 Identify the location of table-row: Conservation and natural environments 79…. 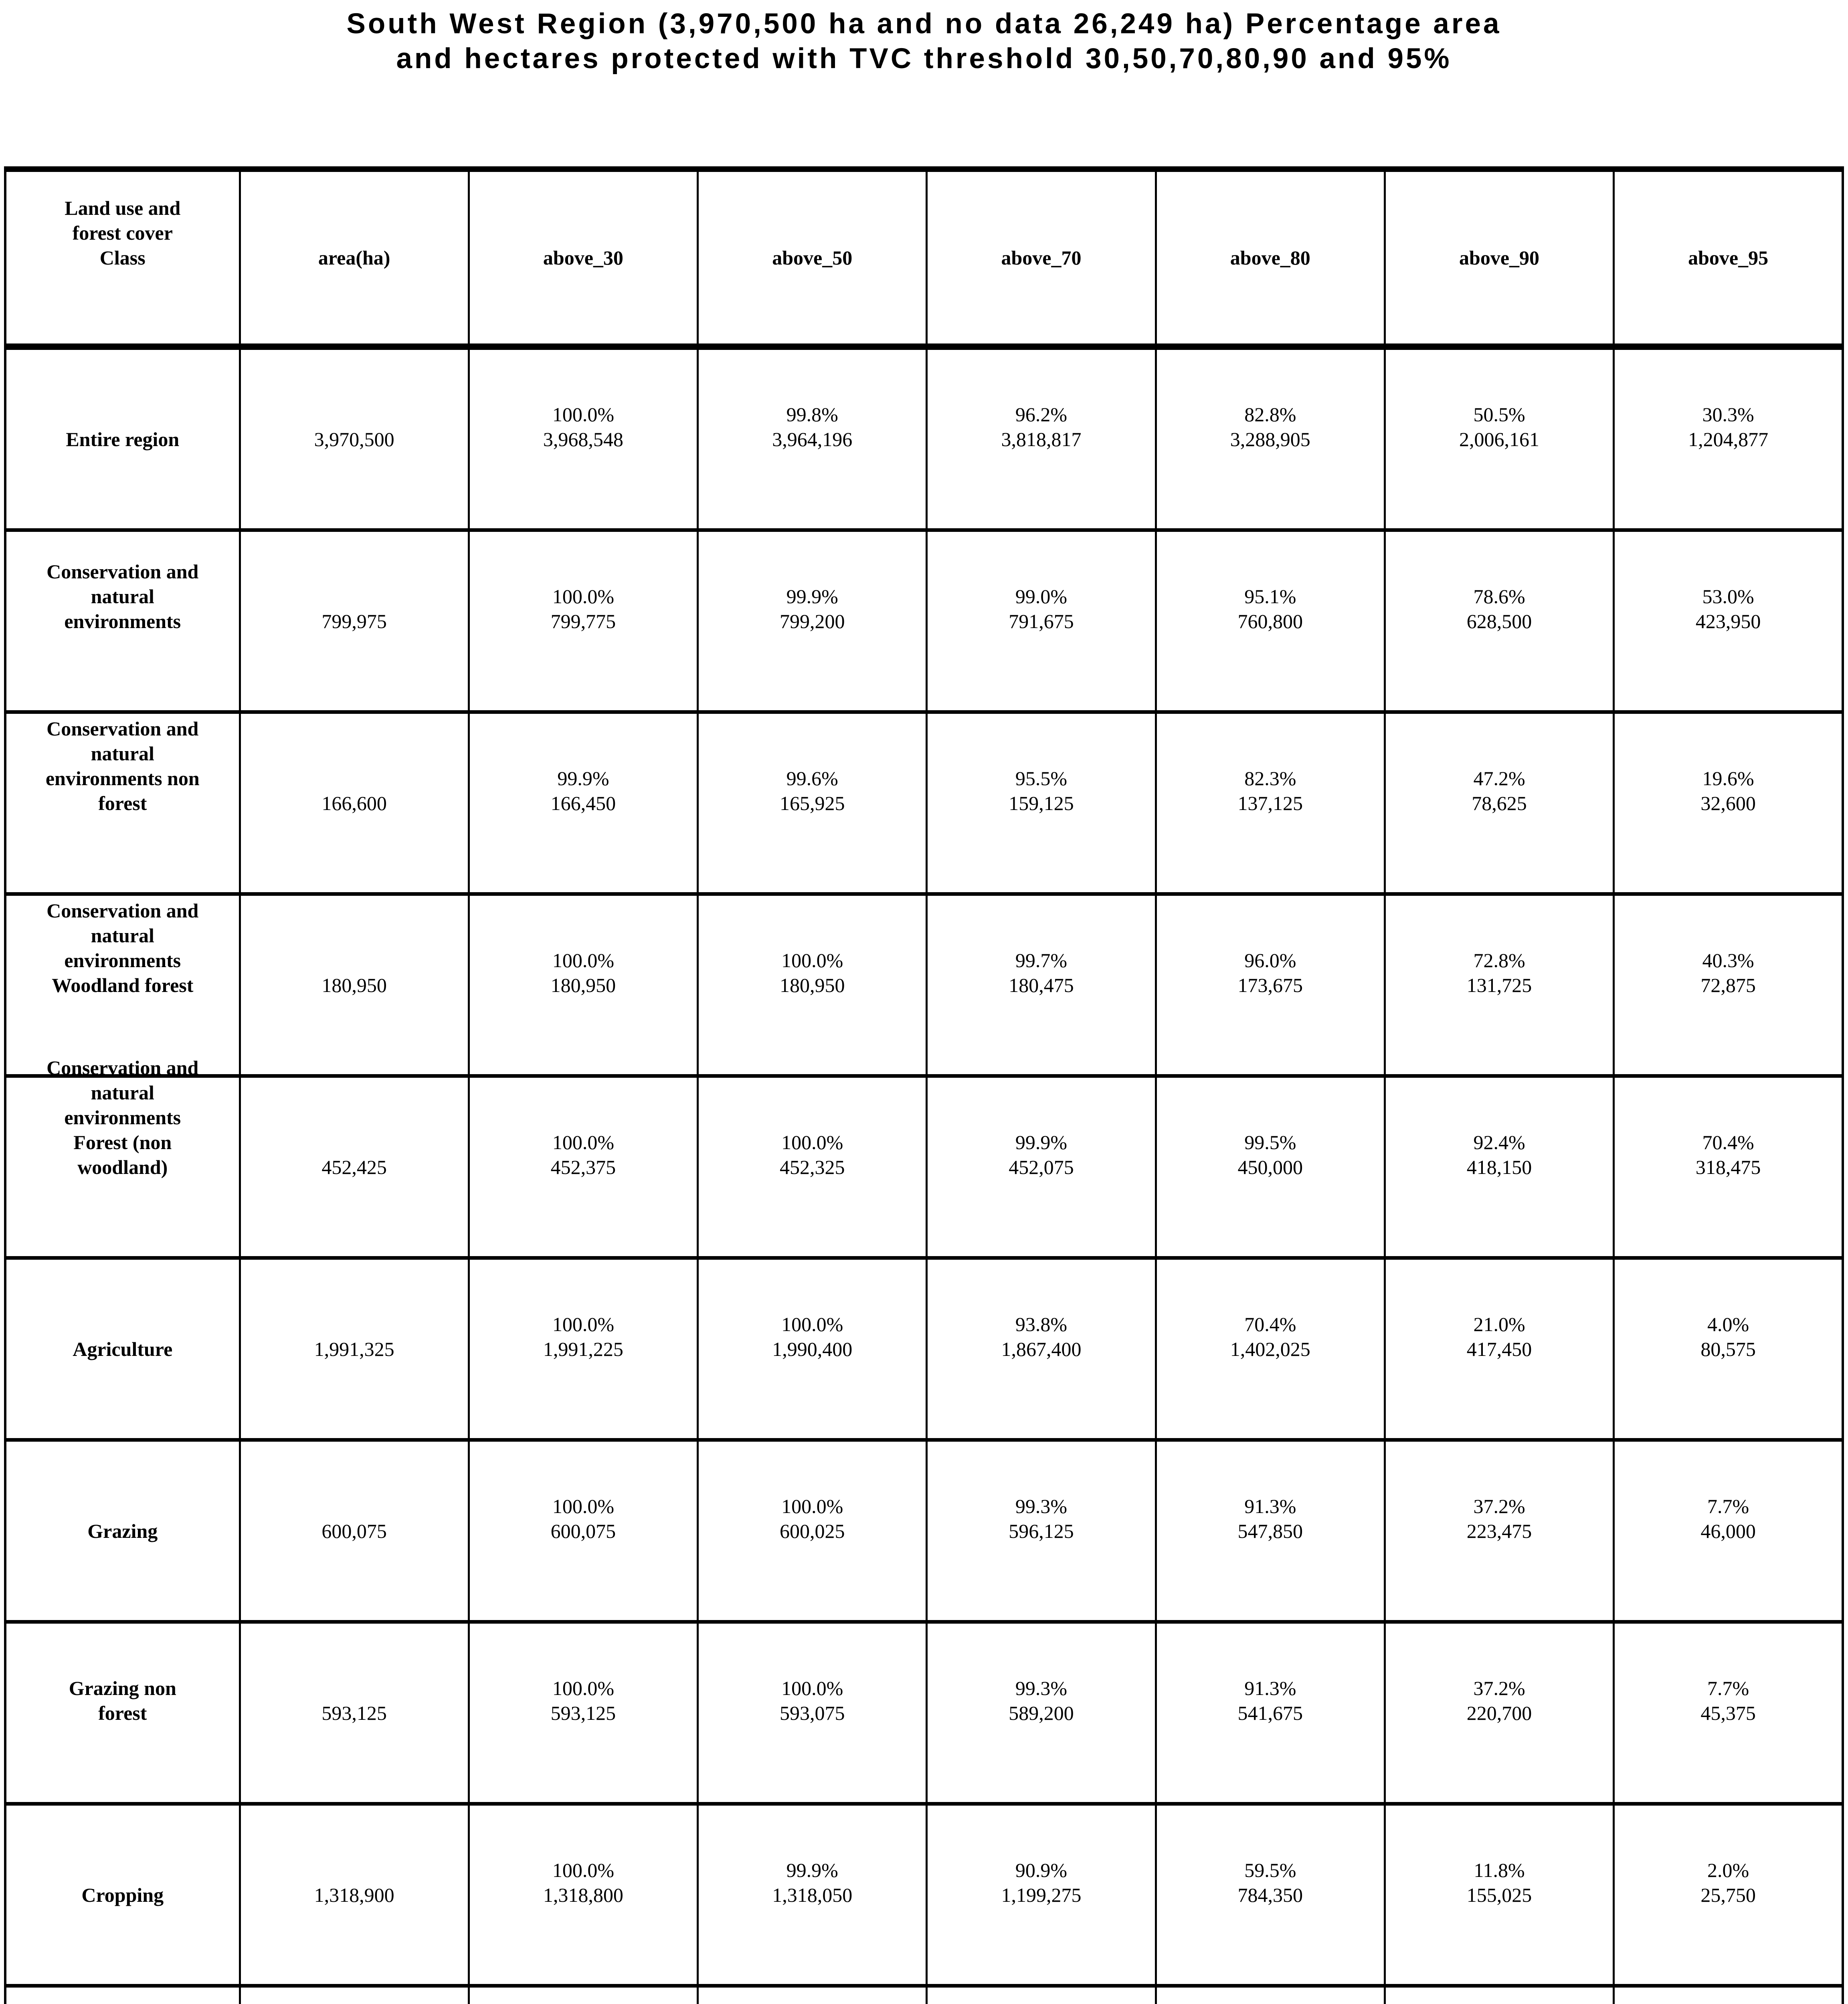
(924, 620).